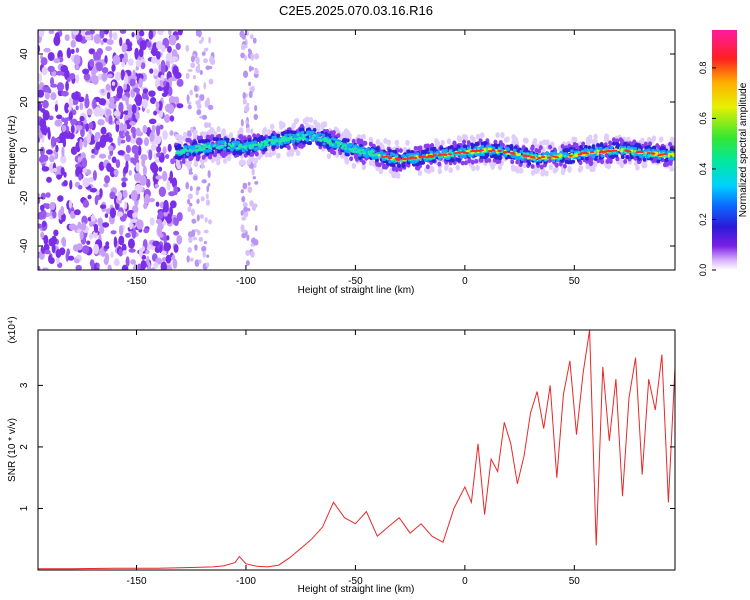 Image resolution: width=750 pixels, height=600 pixels. I want to click on y-tick-label: 0, so click(24, 150).